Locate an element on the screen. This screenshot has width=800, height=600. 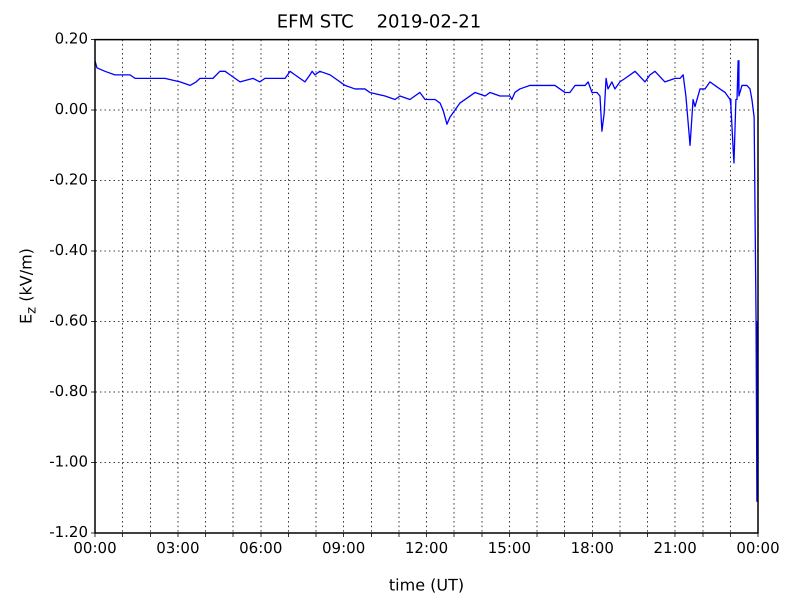
x-tick-label: 21:00 is located at coordinates (675, 547).